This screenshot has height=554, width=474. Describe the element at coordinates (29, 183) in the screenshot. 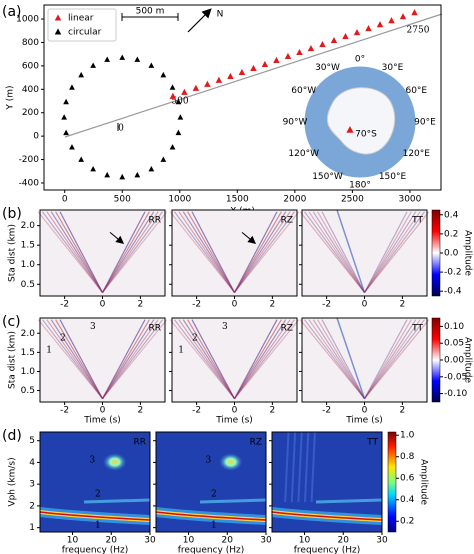

I see `y-tick-label: -400` at that location.